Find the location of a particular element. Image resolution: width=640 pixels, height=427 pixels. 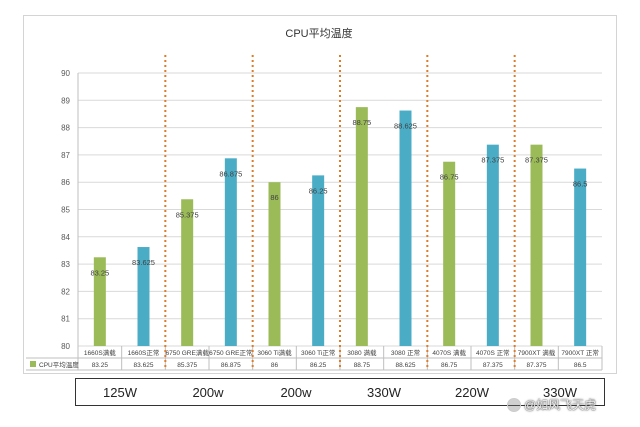

category-label: 3080 满载 is located at coordinates (362, 352).